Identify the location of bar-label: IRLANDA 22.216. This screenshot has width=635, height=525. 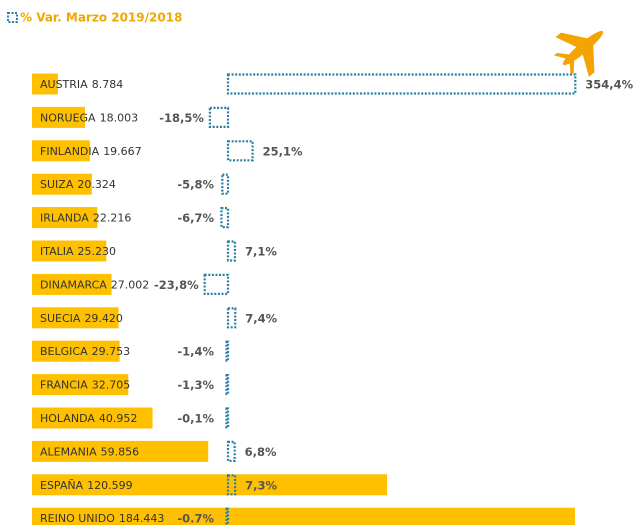
(85, 218).